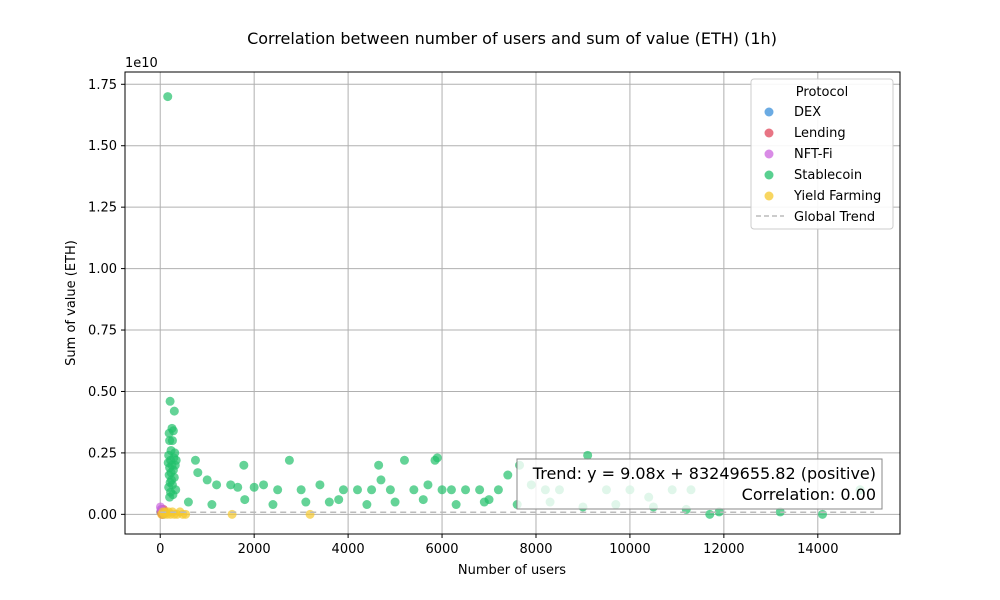 The image size is (1000, 600). What do you see at coordinates (141, 63) in the screenshot?
I see `y-offset-label: 1e10` at bounding box center [141, 63].